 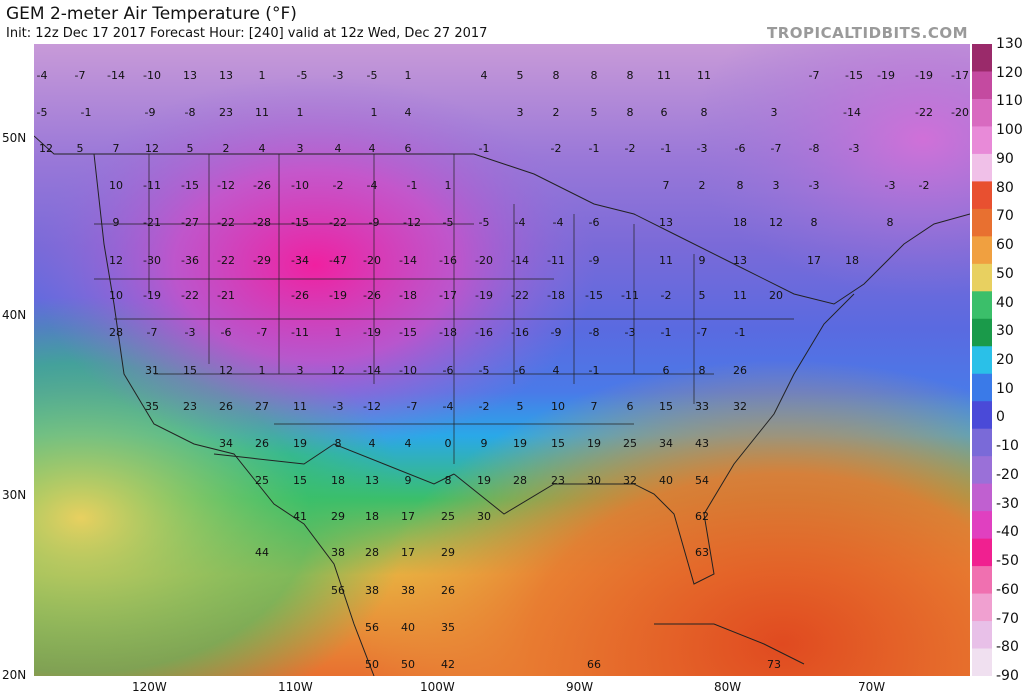 I want to click on temperature-value: 10, so click(x=116, y=295).